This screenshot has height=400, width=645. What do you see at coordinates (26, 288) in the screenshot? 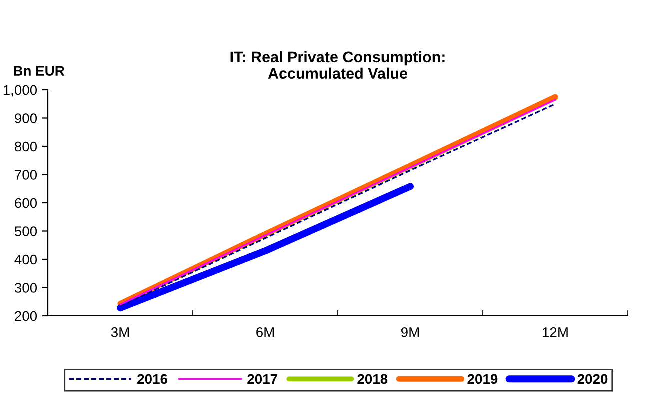
I see `y-tick-label: 300` at bounding box center [26, 288].